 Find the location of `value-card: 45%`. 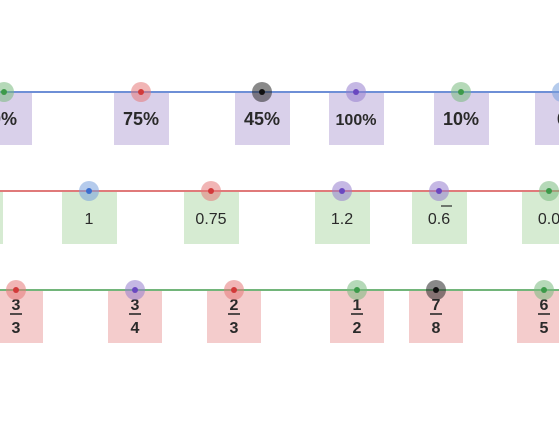

value-card: 45% is located at coordinates (262, 118).